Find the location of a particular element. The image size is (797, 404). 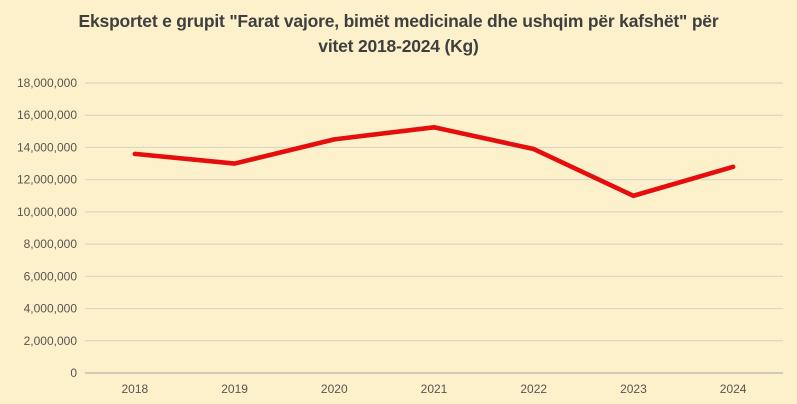

y-tick-label: 4,000,000 is located at coordinates (51, 309).